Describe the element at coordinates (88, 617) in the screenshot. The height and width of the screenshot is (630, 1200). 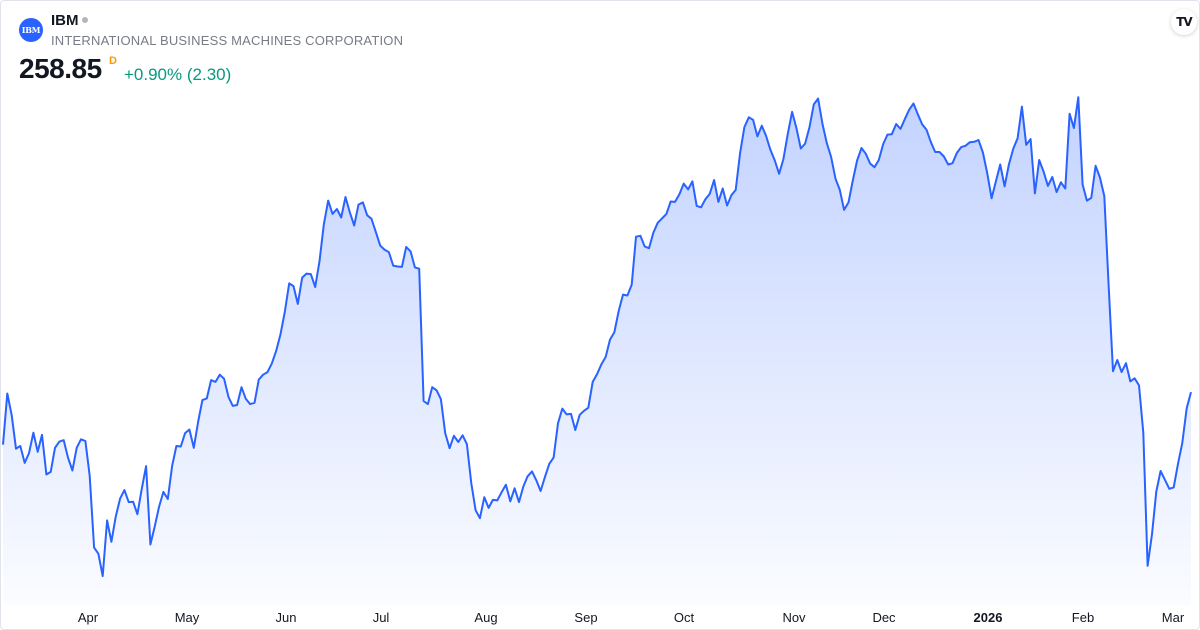
I see `x-tick-label: Apr` at that location.